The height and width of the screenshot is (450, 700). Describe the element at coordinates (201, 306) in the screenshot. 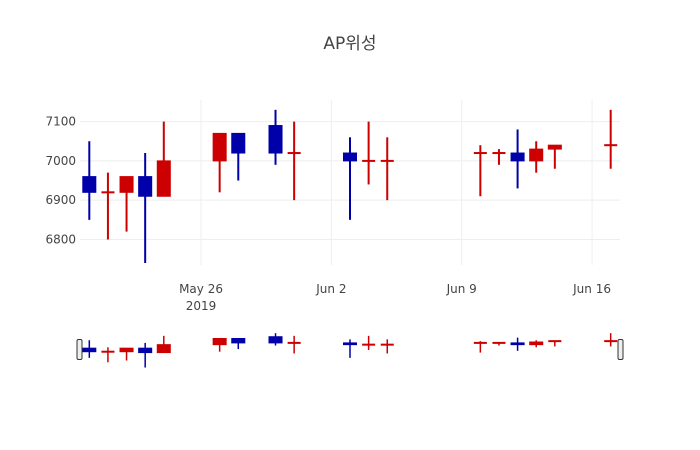

I see `x-tick-sublabel: 2019` at that location.